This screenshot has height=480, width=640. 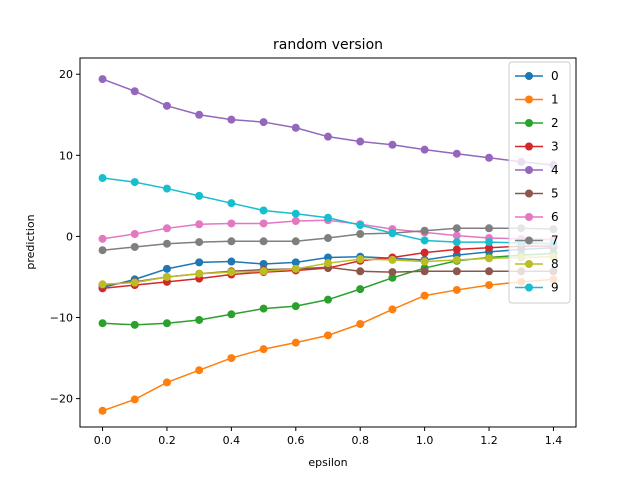 What do you see at coordinates (539, 182) in the screenshot?
I see `legend-box` at bounding box center [539, 182].